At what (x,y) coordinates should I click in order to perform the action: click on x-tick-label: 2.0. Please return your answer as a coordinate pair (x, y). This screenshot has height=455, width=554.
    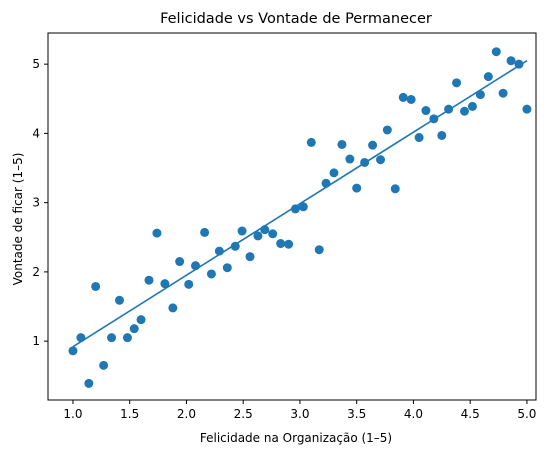
    Looking at the image, I should click on (186, 414).